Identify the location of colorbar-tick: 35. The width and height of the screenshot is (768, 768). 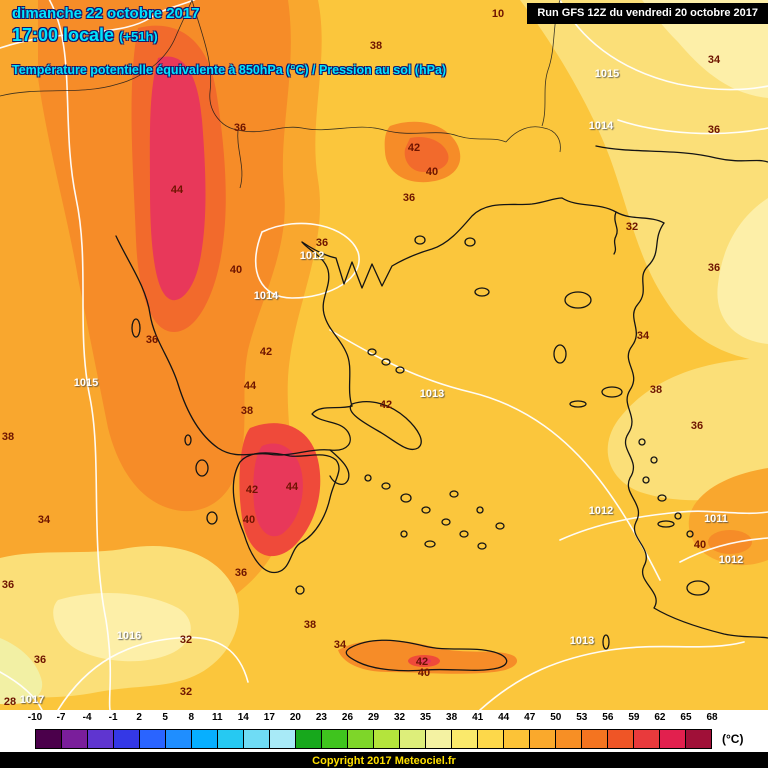
(426, 717).